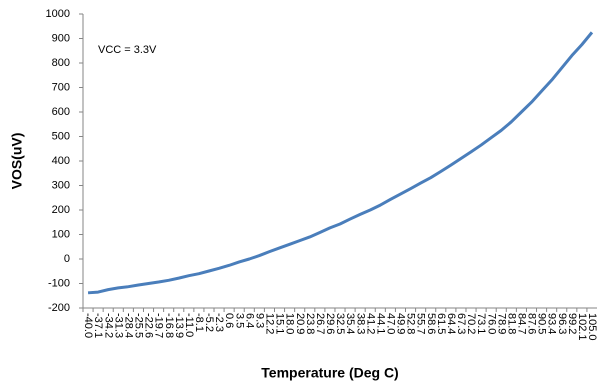 The width and height of the screenshot is (604, 386). Describe the element at coordinates (61, 185) in the screenshot. I see `y-tick-label: 300` at that location.